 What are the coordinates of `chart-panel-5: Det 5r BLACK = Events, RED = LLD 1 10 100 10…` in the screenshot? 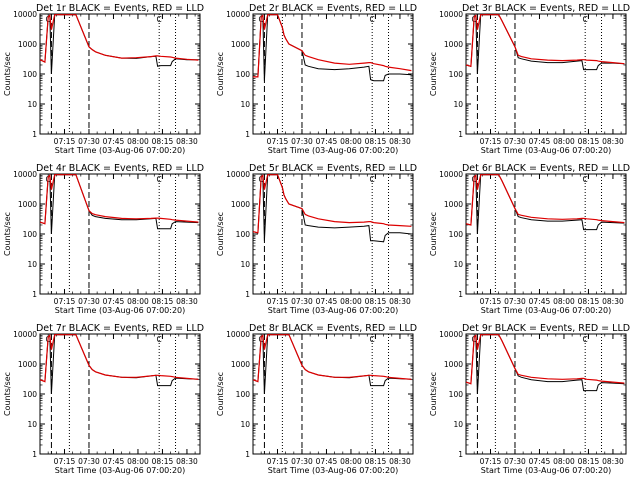 It's located at (316, 239).